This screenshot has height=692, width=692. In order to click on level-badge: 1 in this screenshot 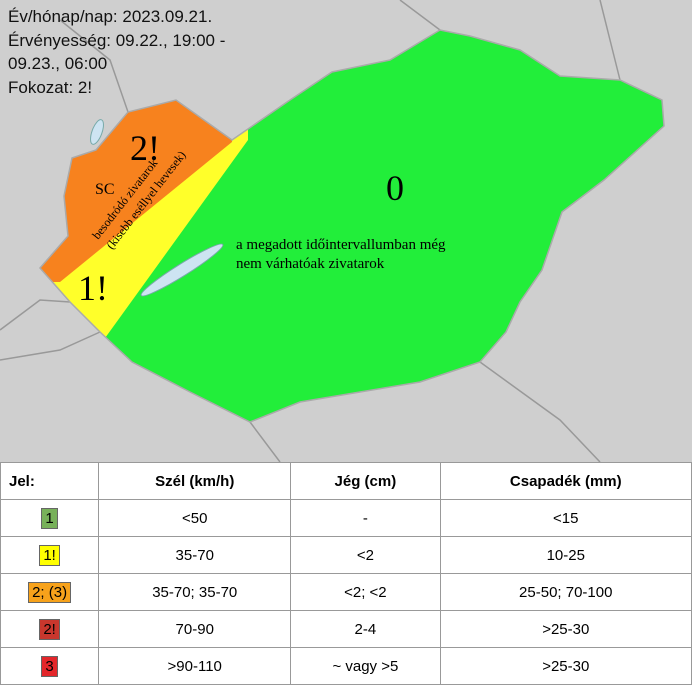, I will do `click(49, 518)`.